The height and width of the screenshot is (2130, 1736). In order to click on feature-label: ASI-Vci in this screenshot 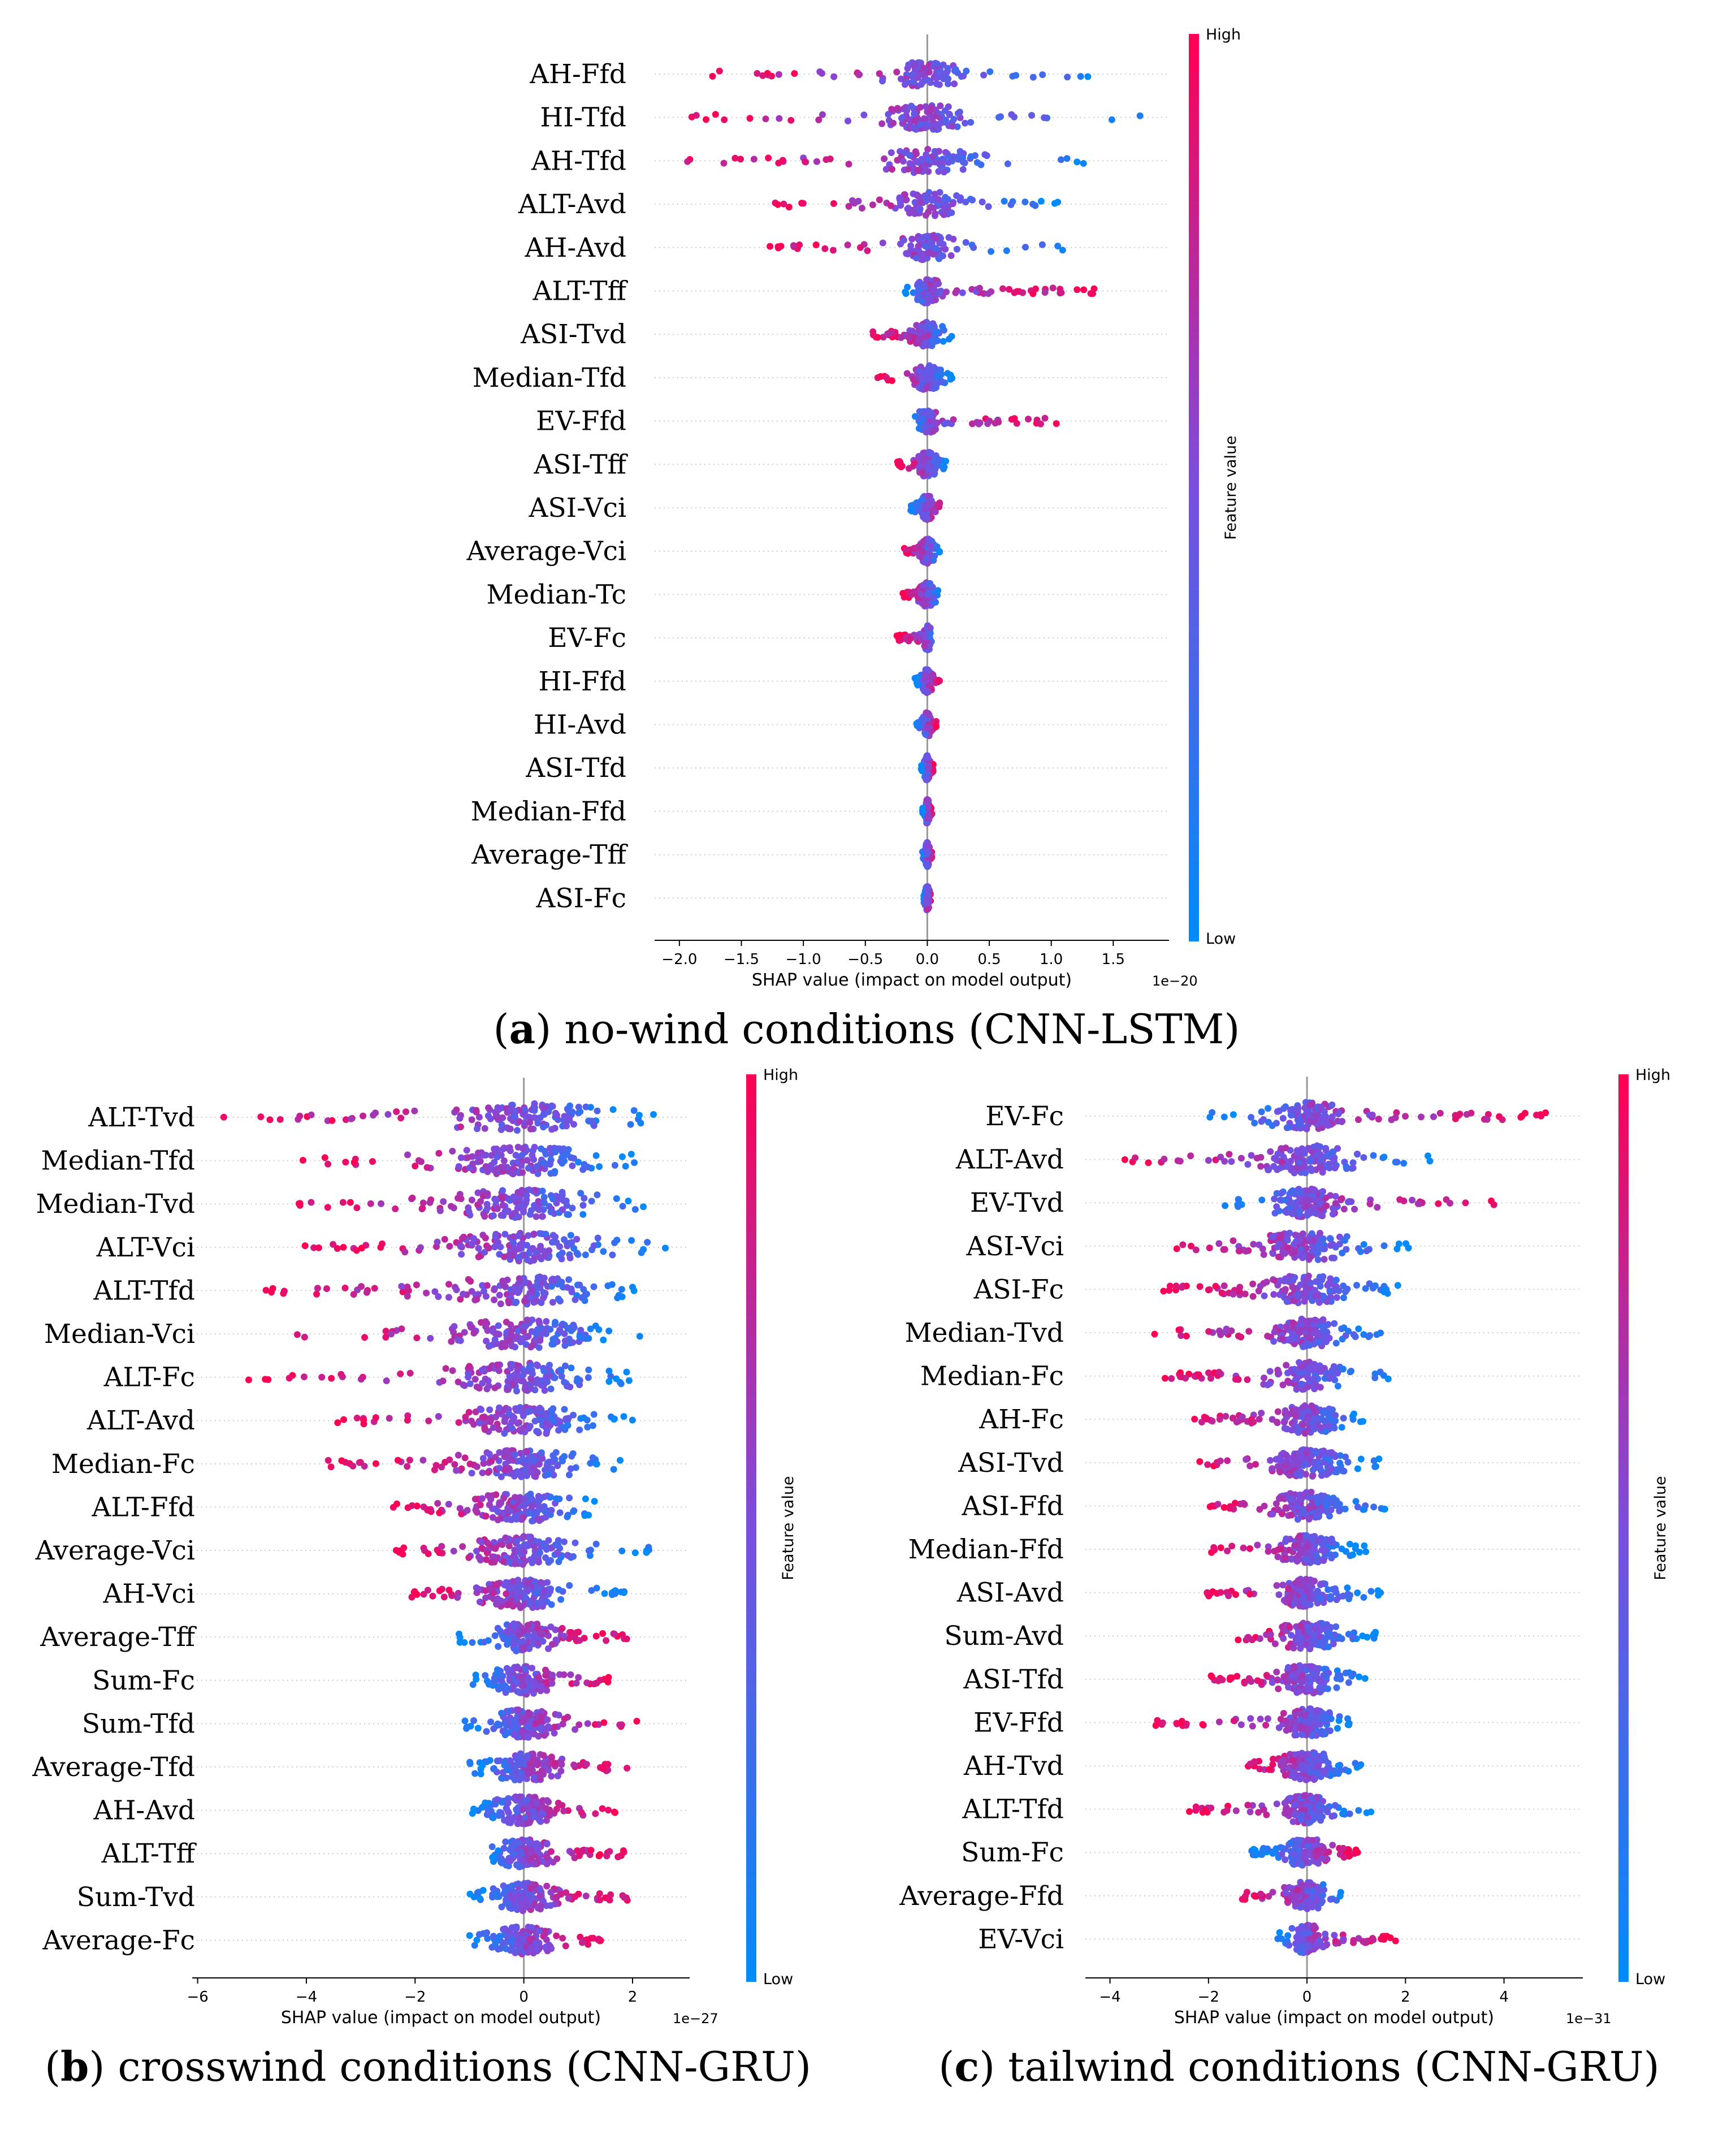, I will do `click(577, 508)`.